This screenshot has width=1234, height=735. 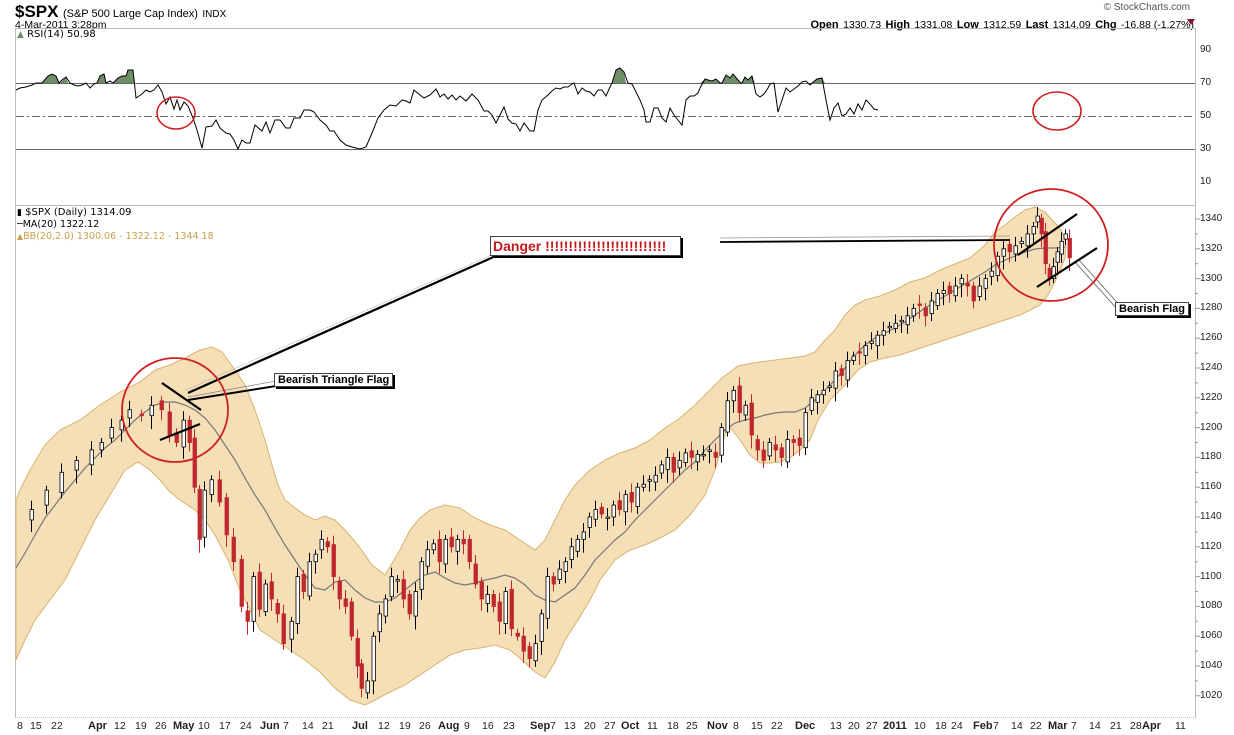 I want to click on rsi-circle-mar, so click(x=1057, y=111).